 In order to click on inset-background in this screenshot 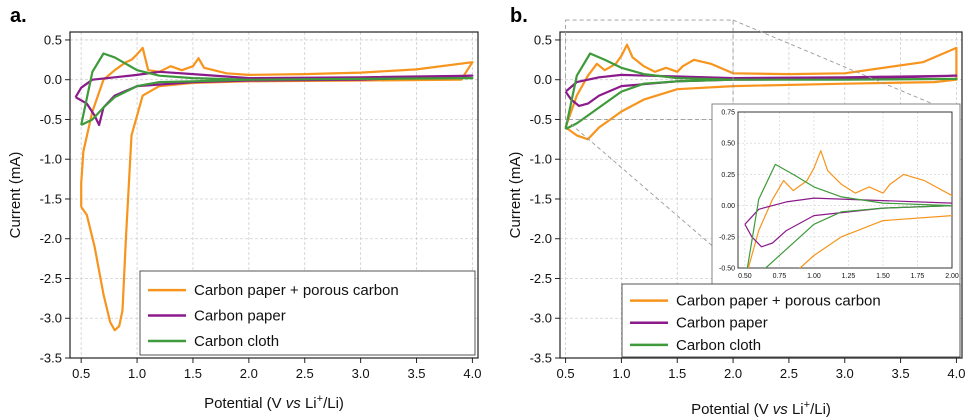, I will do `click(836, 194)`.